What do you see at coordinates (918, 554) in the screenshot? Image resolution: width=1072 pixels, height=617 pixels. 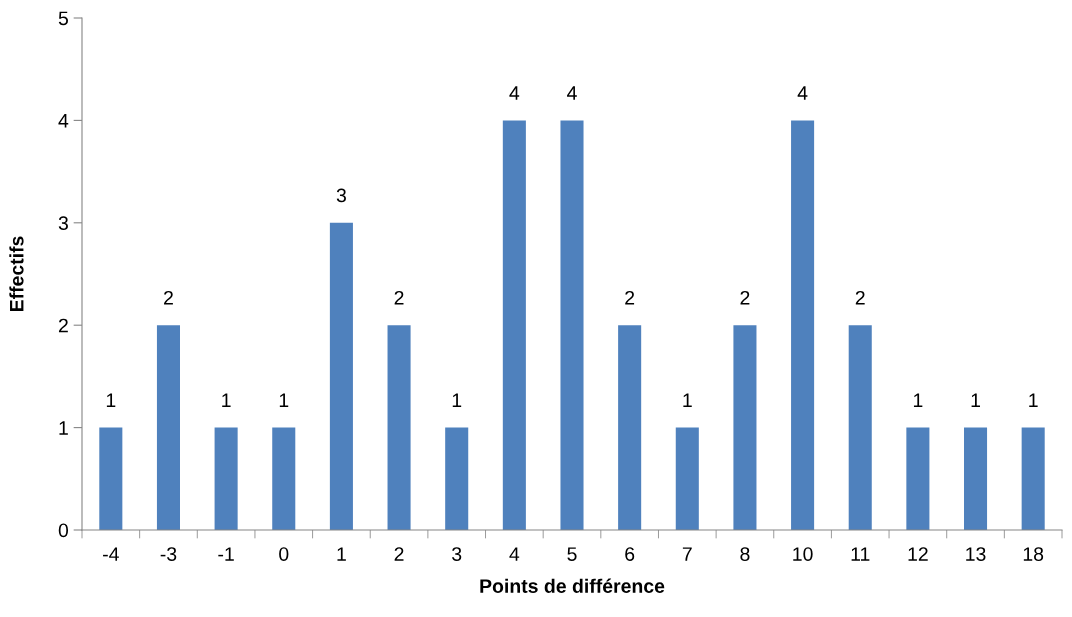 I see `x-tick-label: 12` at bounding box center [918, 554].